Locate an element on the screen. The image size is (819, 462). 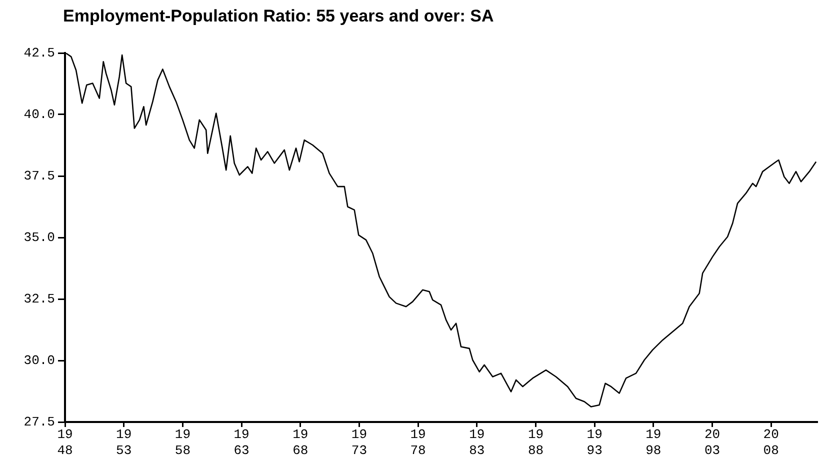
x-tick-label: 1993 is located at coordinates (594, 442).